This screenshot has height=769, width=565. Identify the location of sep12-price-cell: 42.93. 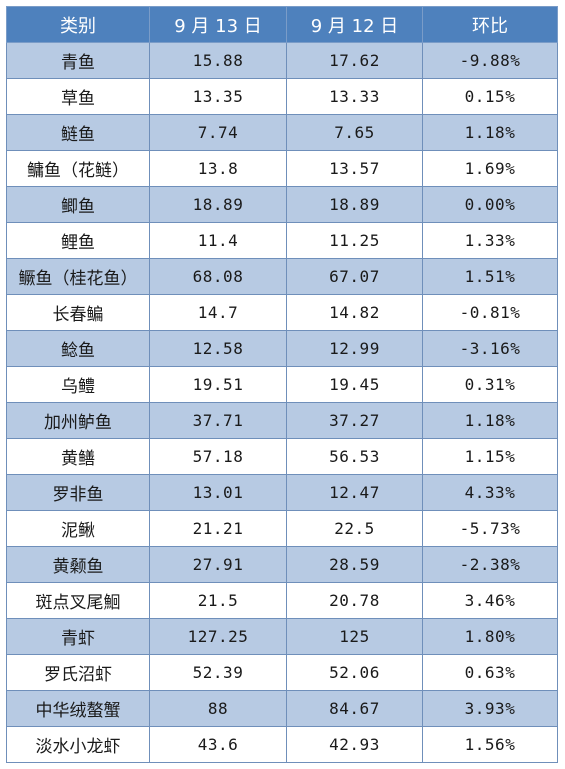
(354, 744).